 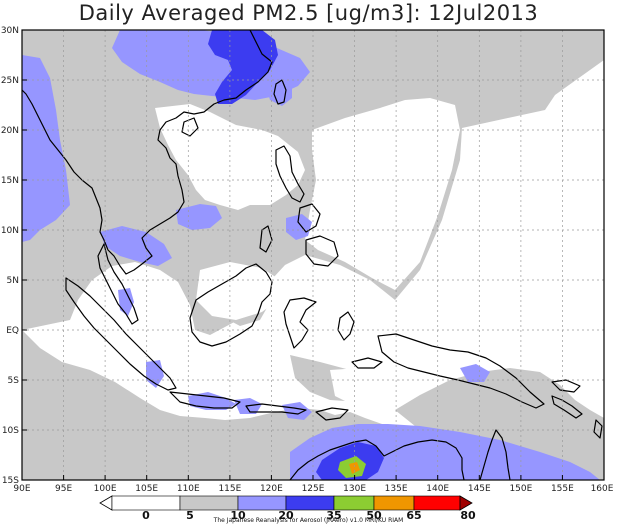 I want to click on lightblue-region-banda, so click(x=297, y=411).